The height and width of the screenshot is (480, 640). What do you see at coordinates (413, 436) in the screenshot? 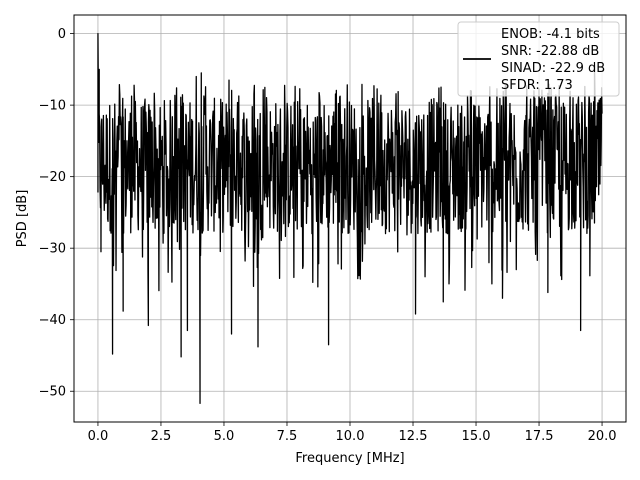
I see `x-tick-label: 12.5` at bounding box center [413, 436].